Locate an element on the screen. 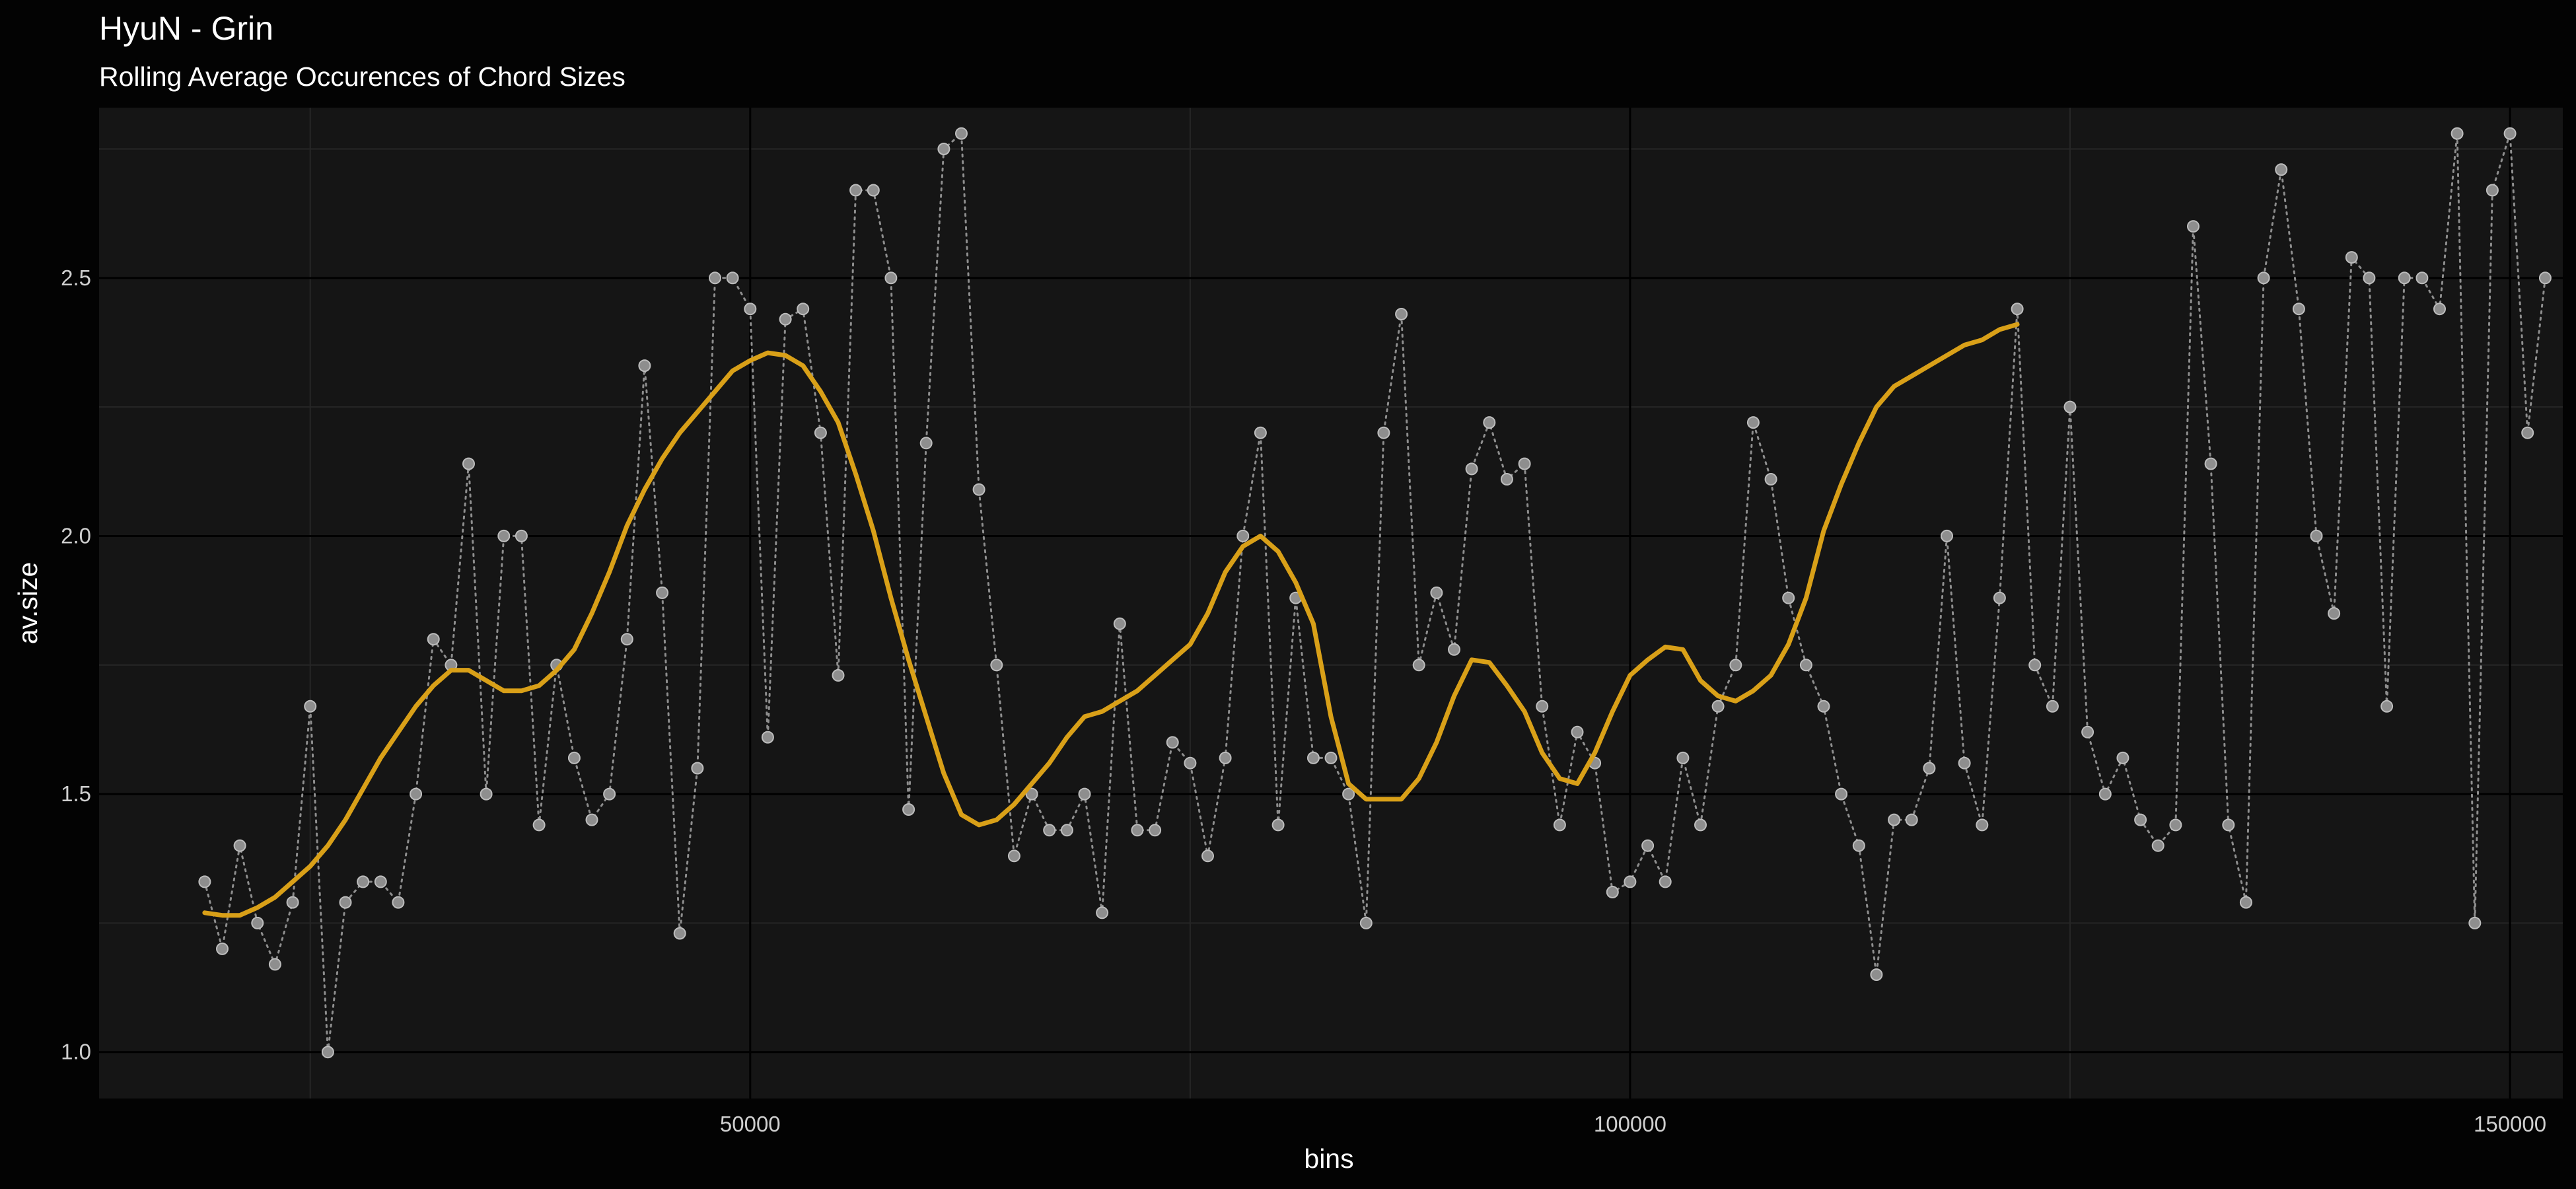 This screenshot has width=2576, height=1189. y-tick-label: 1.5 is located at coordinates (76, 793).